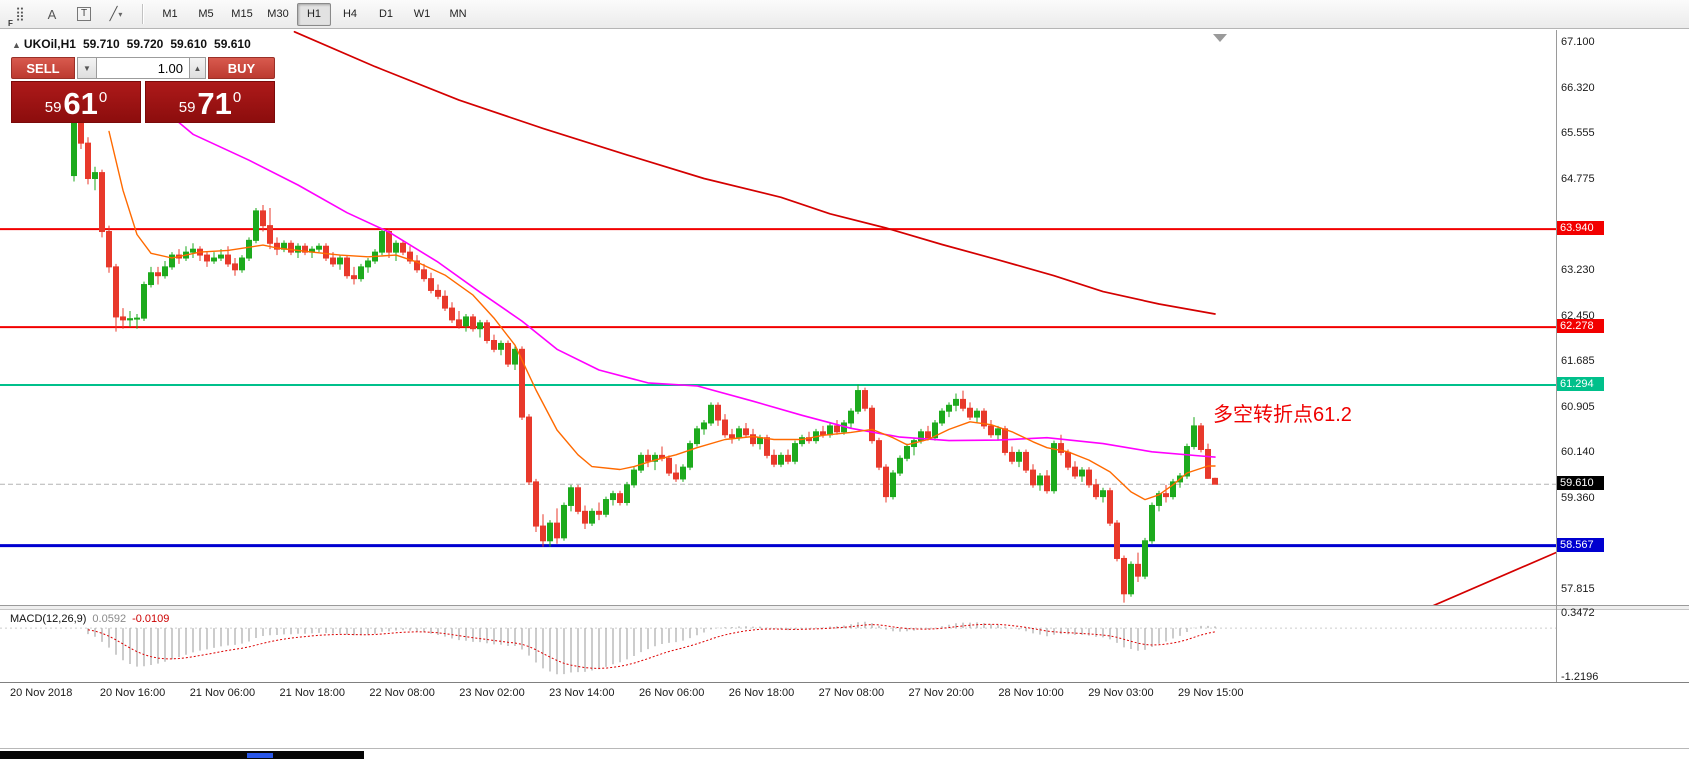 This screenshot has height=759, width=1689. I want to click on volume-increase-button: ▲, so click(197, 68).